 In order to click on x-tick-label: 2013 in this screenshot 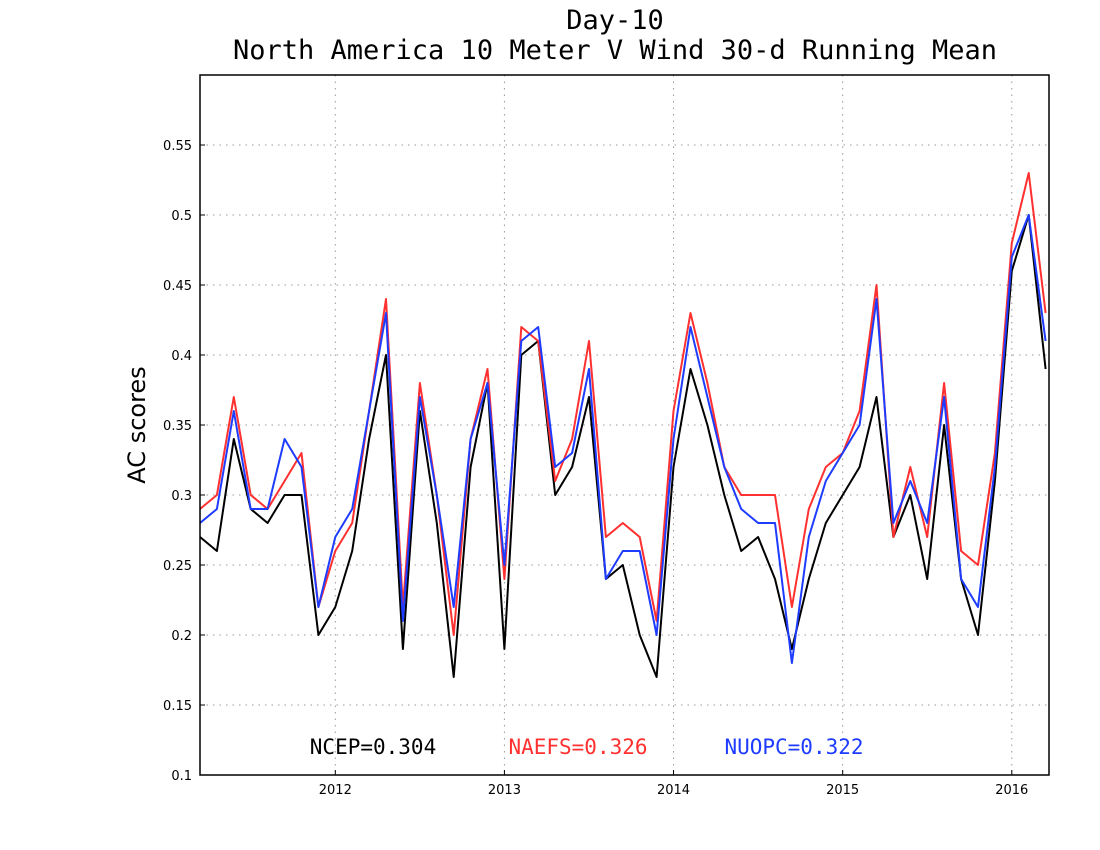, I will do `click(504, 790)`.